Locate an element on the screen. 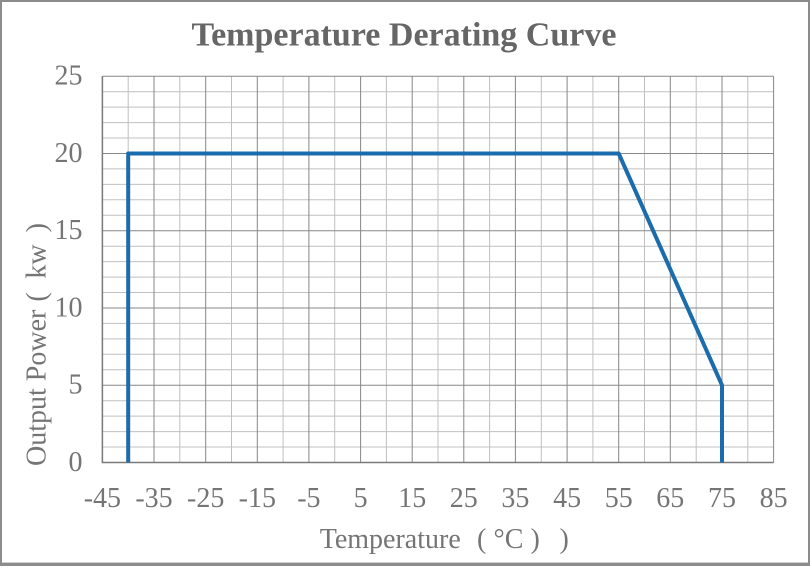 The height and width of the screenshot is (571, 810). svg-text: °C is located at coordinates (509, 539).